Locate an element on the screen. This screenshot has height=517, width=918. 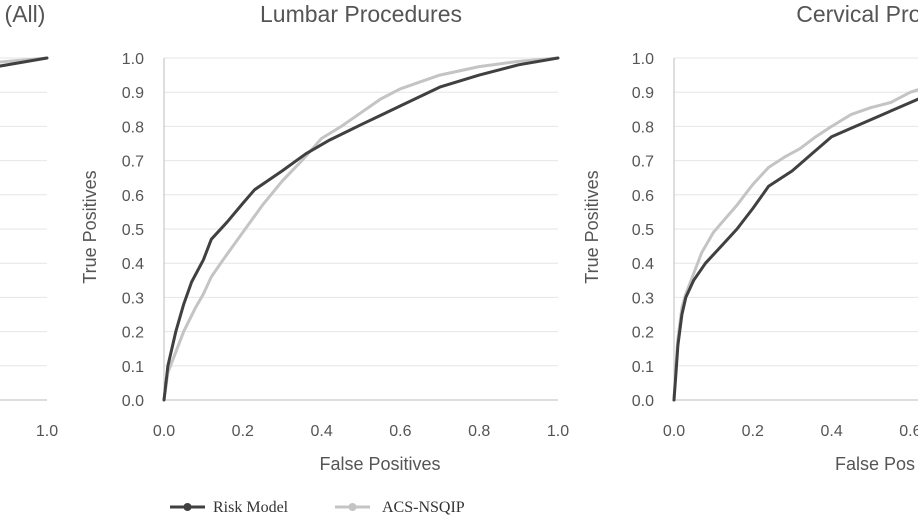
chart-title: Lumbar Procedures is located at coordinates (361, 14).